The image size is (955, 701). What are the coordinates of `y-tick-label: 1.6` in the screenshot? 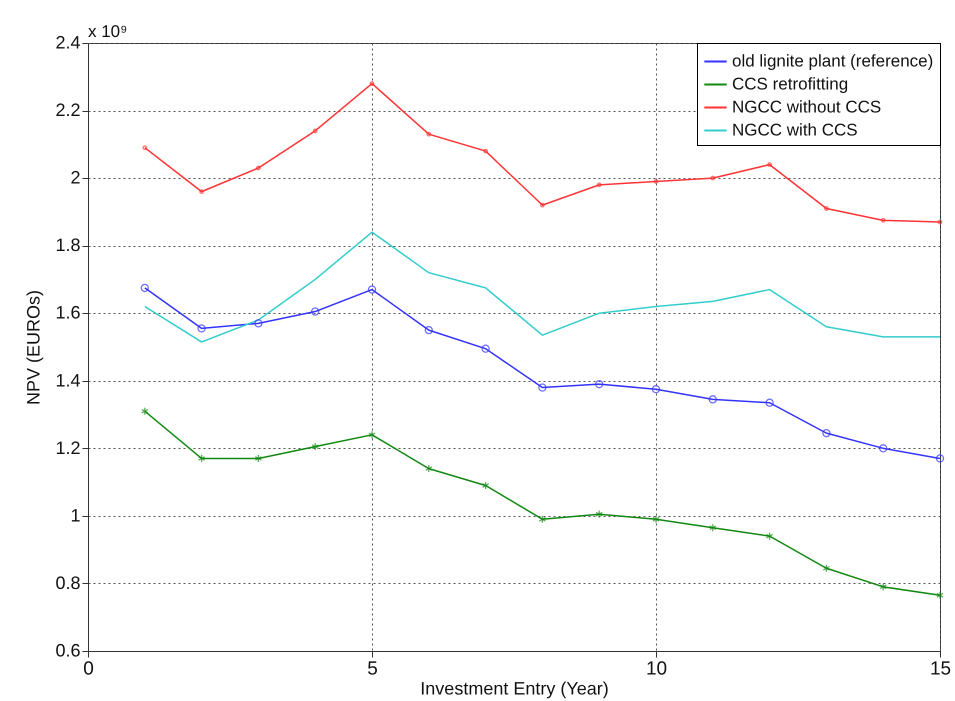 It's located at (67, 312).